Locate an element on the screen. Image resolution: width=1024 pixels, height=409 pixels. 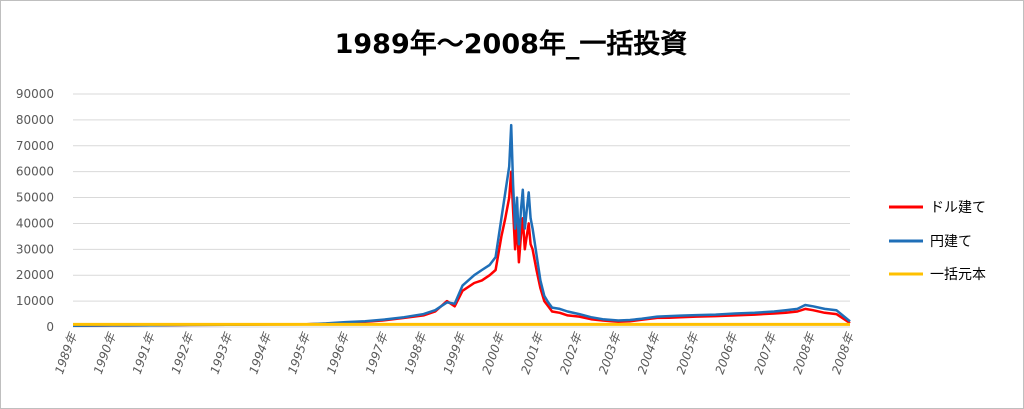
legend-label: 円建て is located at coordinates (951, 242).